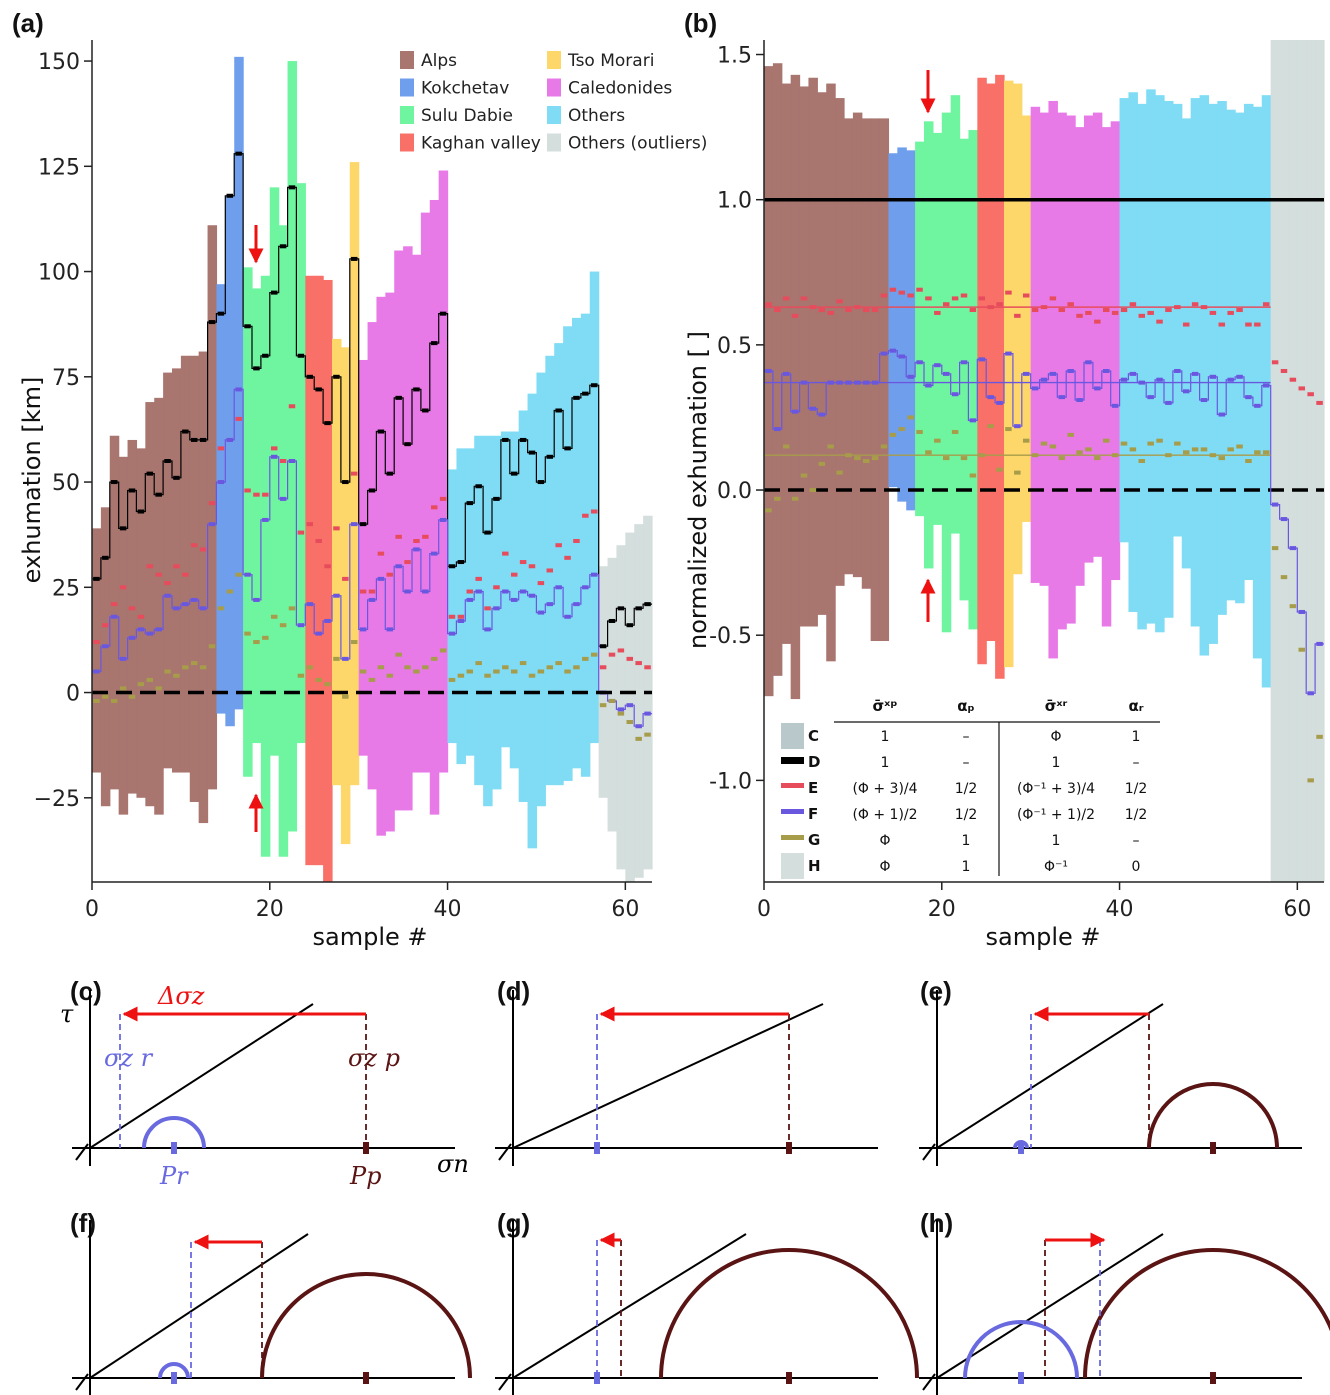  Describe the element at coordinates (201, 1076) in the screenshot. I see `failure-envelope` at that location.